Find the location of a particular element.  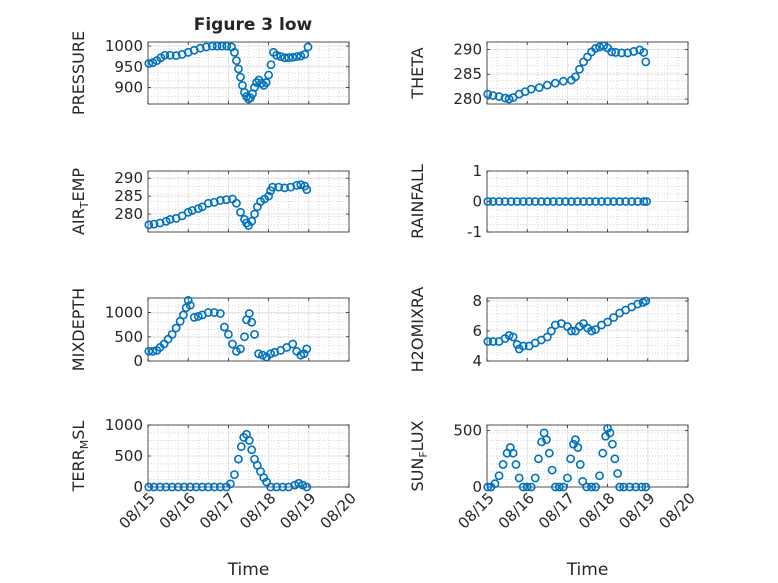

y-tick-label: 950 is located at coordinates (128, 67).